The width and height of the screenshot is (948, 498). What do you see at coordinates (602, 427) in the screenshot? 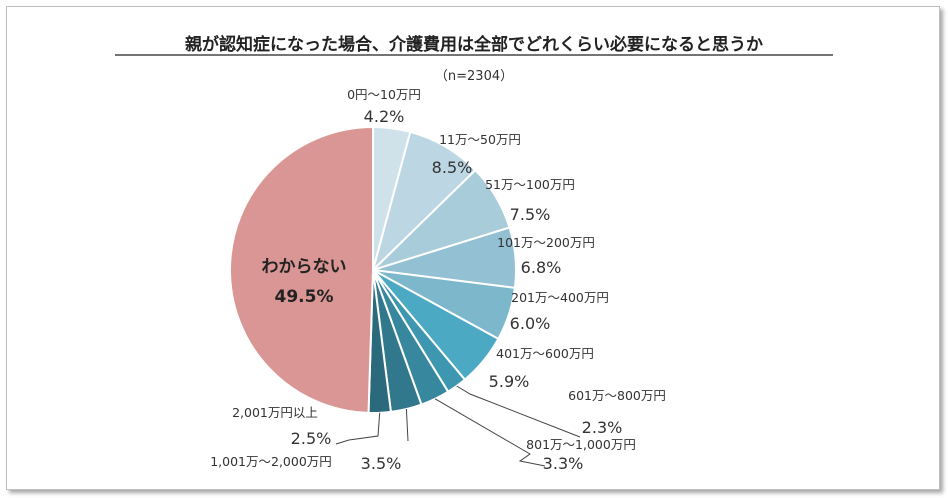
I see `slice-value-label: 2.3%` at bounding box center [602, 427].